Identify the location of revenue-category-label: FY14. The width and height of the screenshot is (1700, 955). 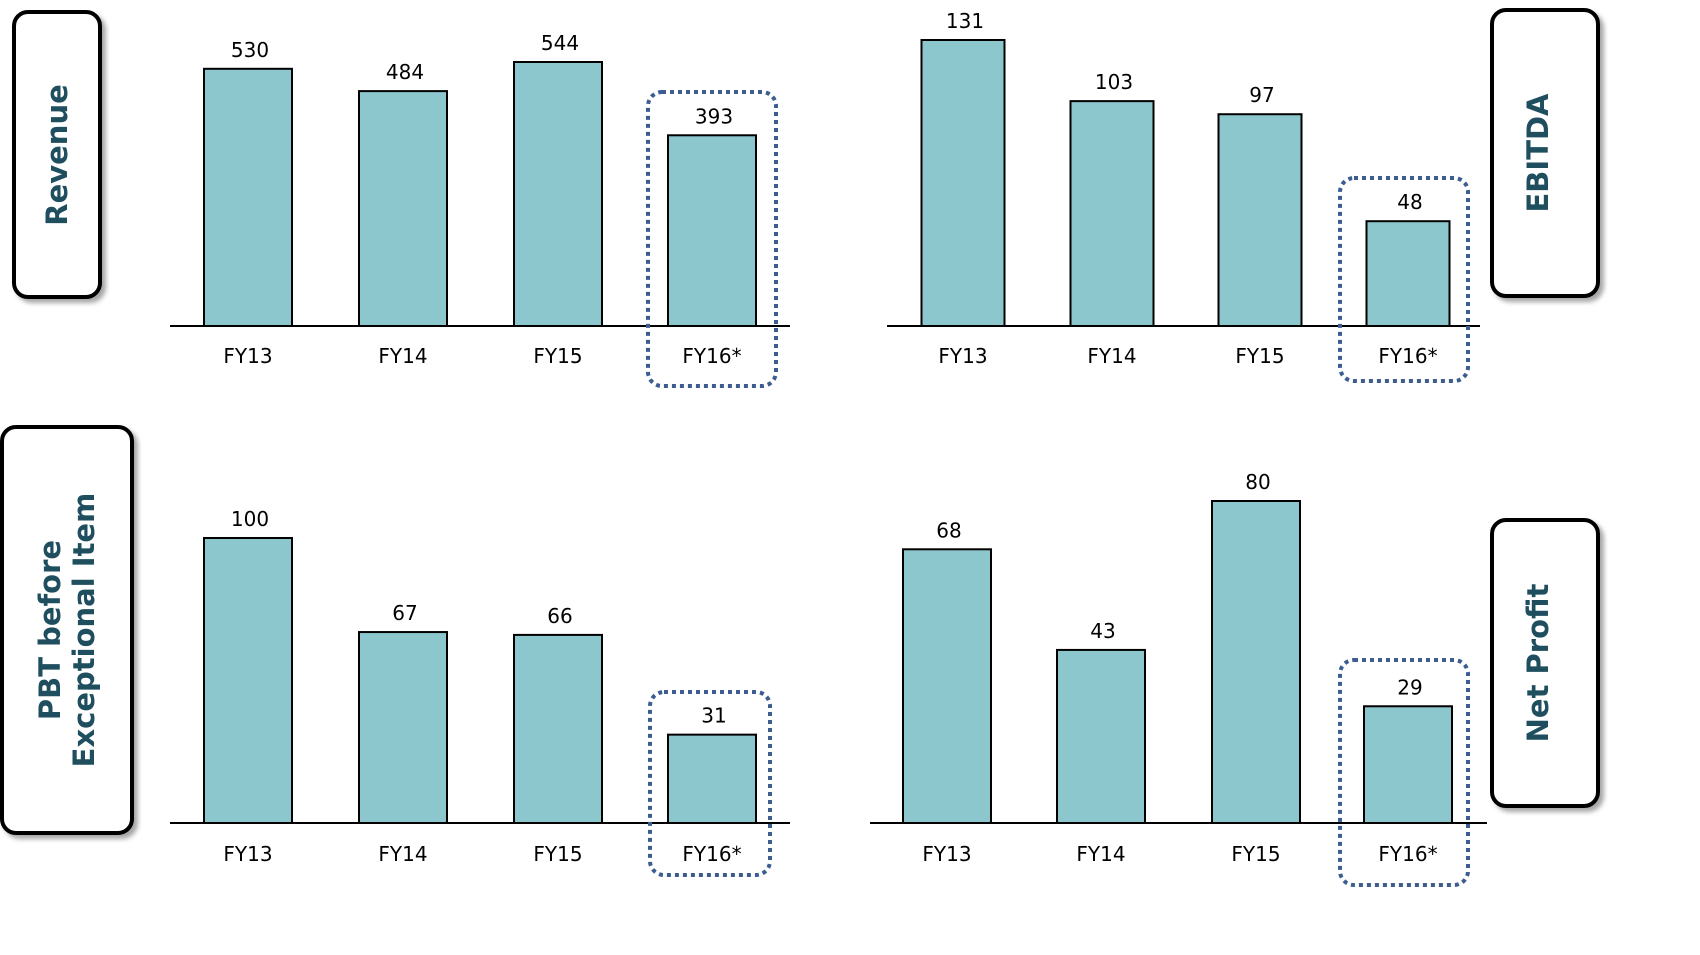
(402, 356).